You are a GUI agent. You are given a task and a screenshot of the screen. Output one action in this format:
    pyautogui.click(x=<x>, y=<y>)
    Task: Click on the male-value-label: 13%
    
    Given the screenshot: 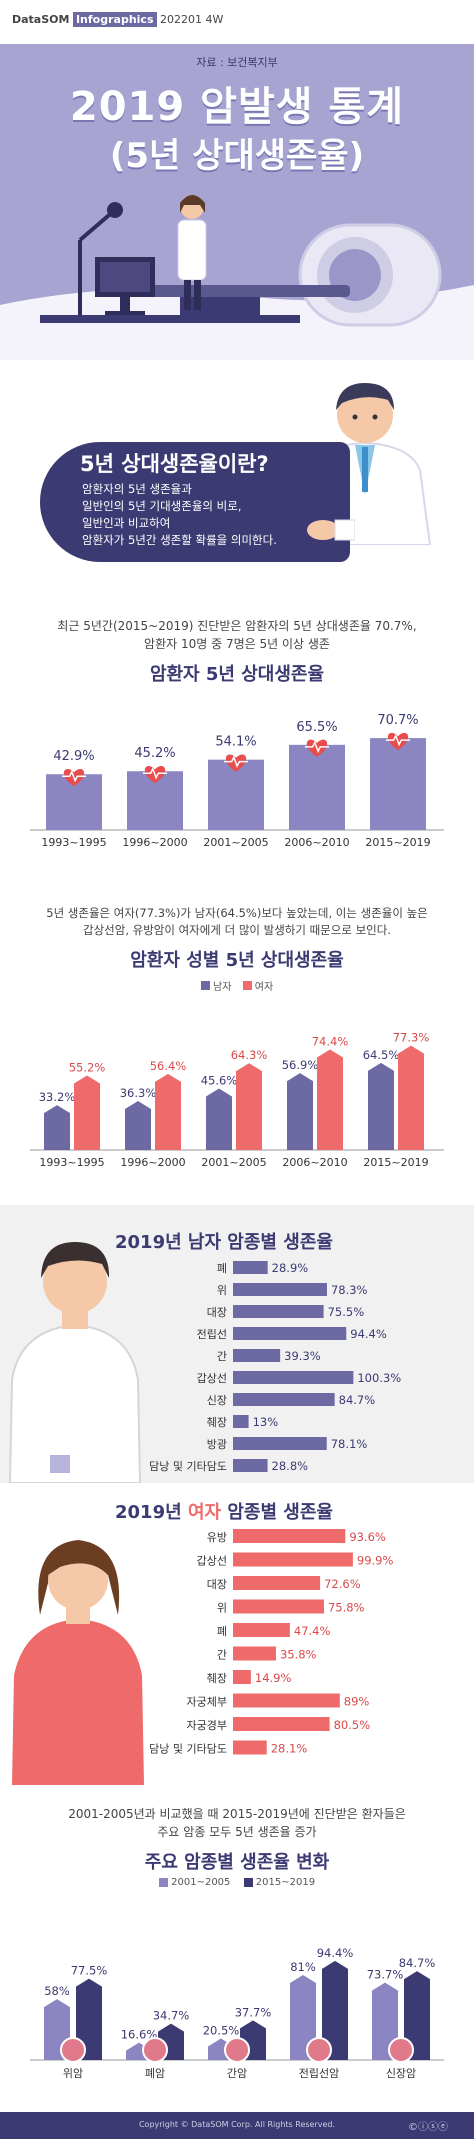 What is the action you would take?
    pyautogui.click(x=266, y=1422)
    